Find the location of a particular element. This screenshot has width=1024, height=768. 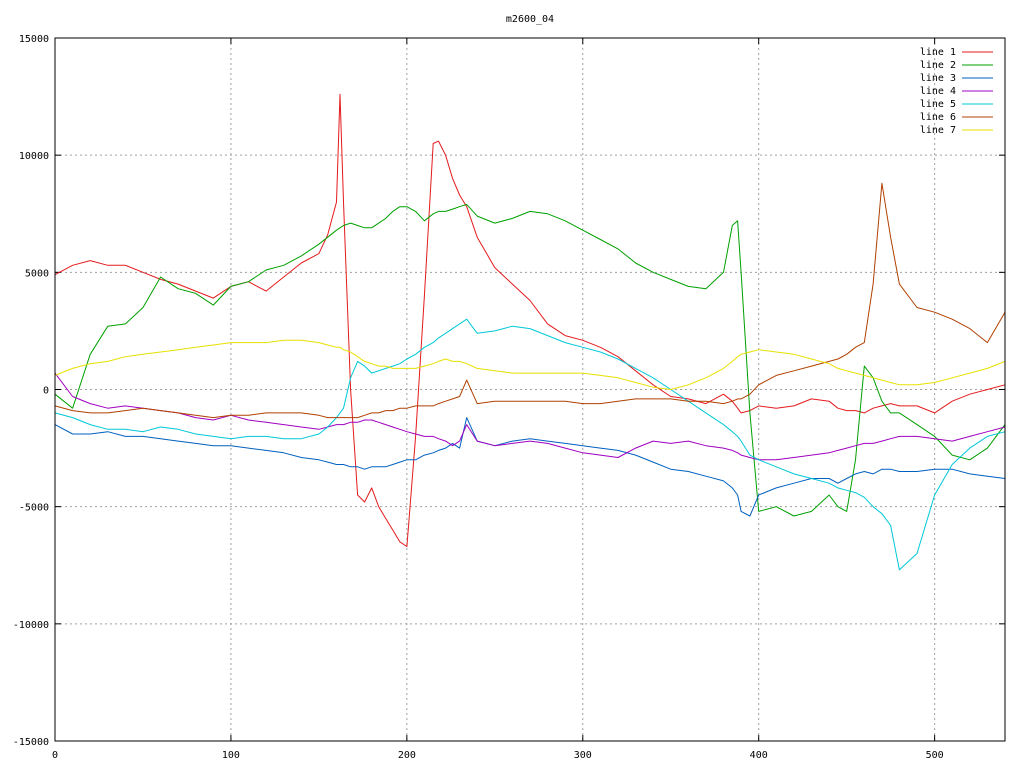

x-tick-label: 300 is located at coordinates (583, 755).